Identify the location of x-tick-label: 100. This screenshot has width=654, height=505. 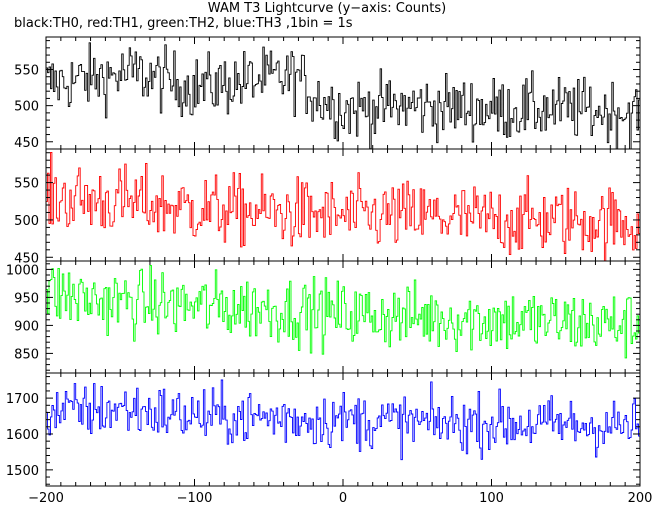
(491, 498).